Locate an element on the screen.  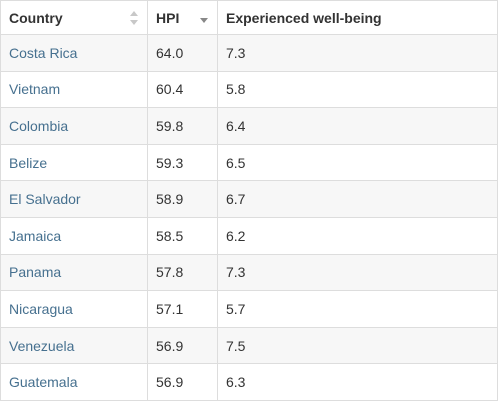
country-cell: Panama is located at coordinates (74, 272).